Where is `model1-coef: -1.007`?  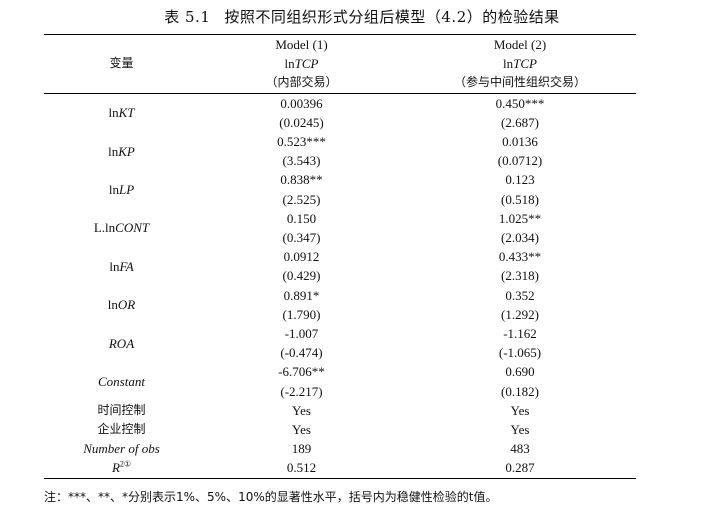
model1-coef: -1.007 is located at coordinates (301, 334).